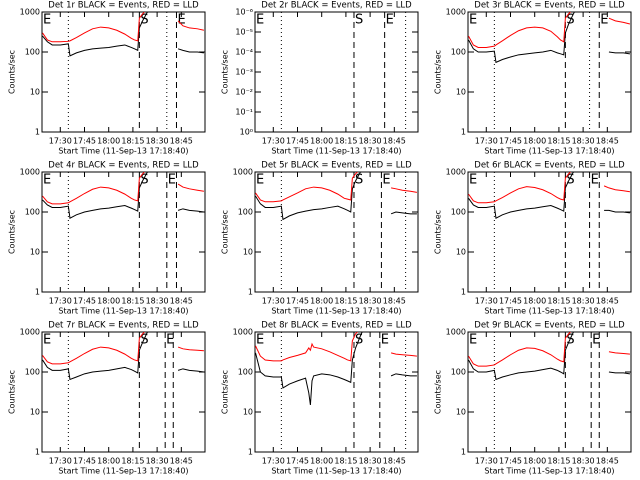 The height and width of the screenshot is (480, 640). What do you see at coordinates (336, 166) in the screenshot?
I see `panel-title: Det 5r BLACK = Events, RED = LLD` at bounding box center [336, 166].